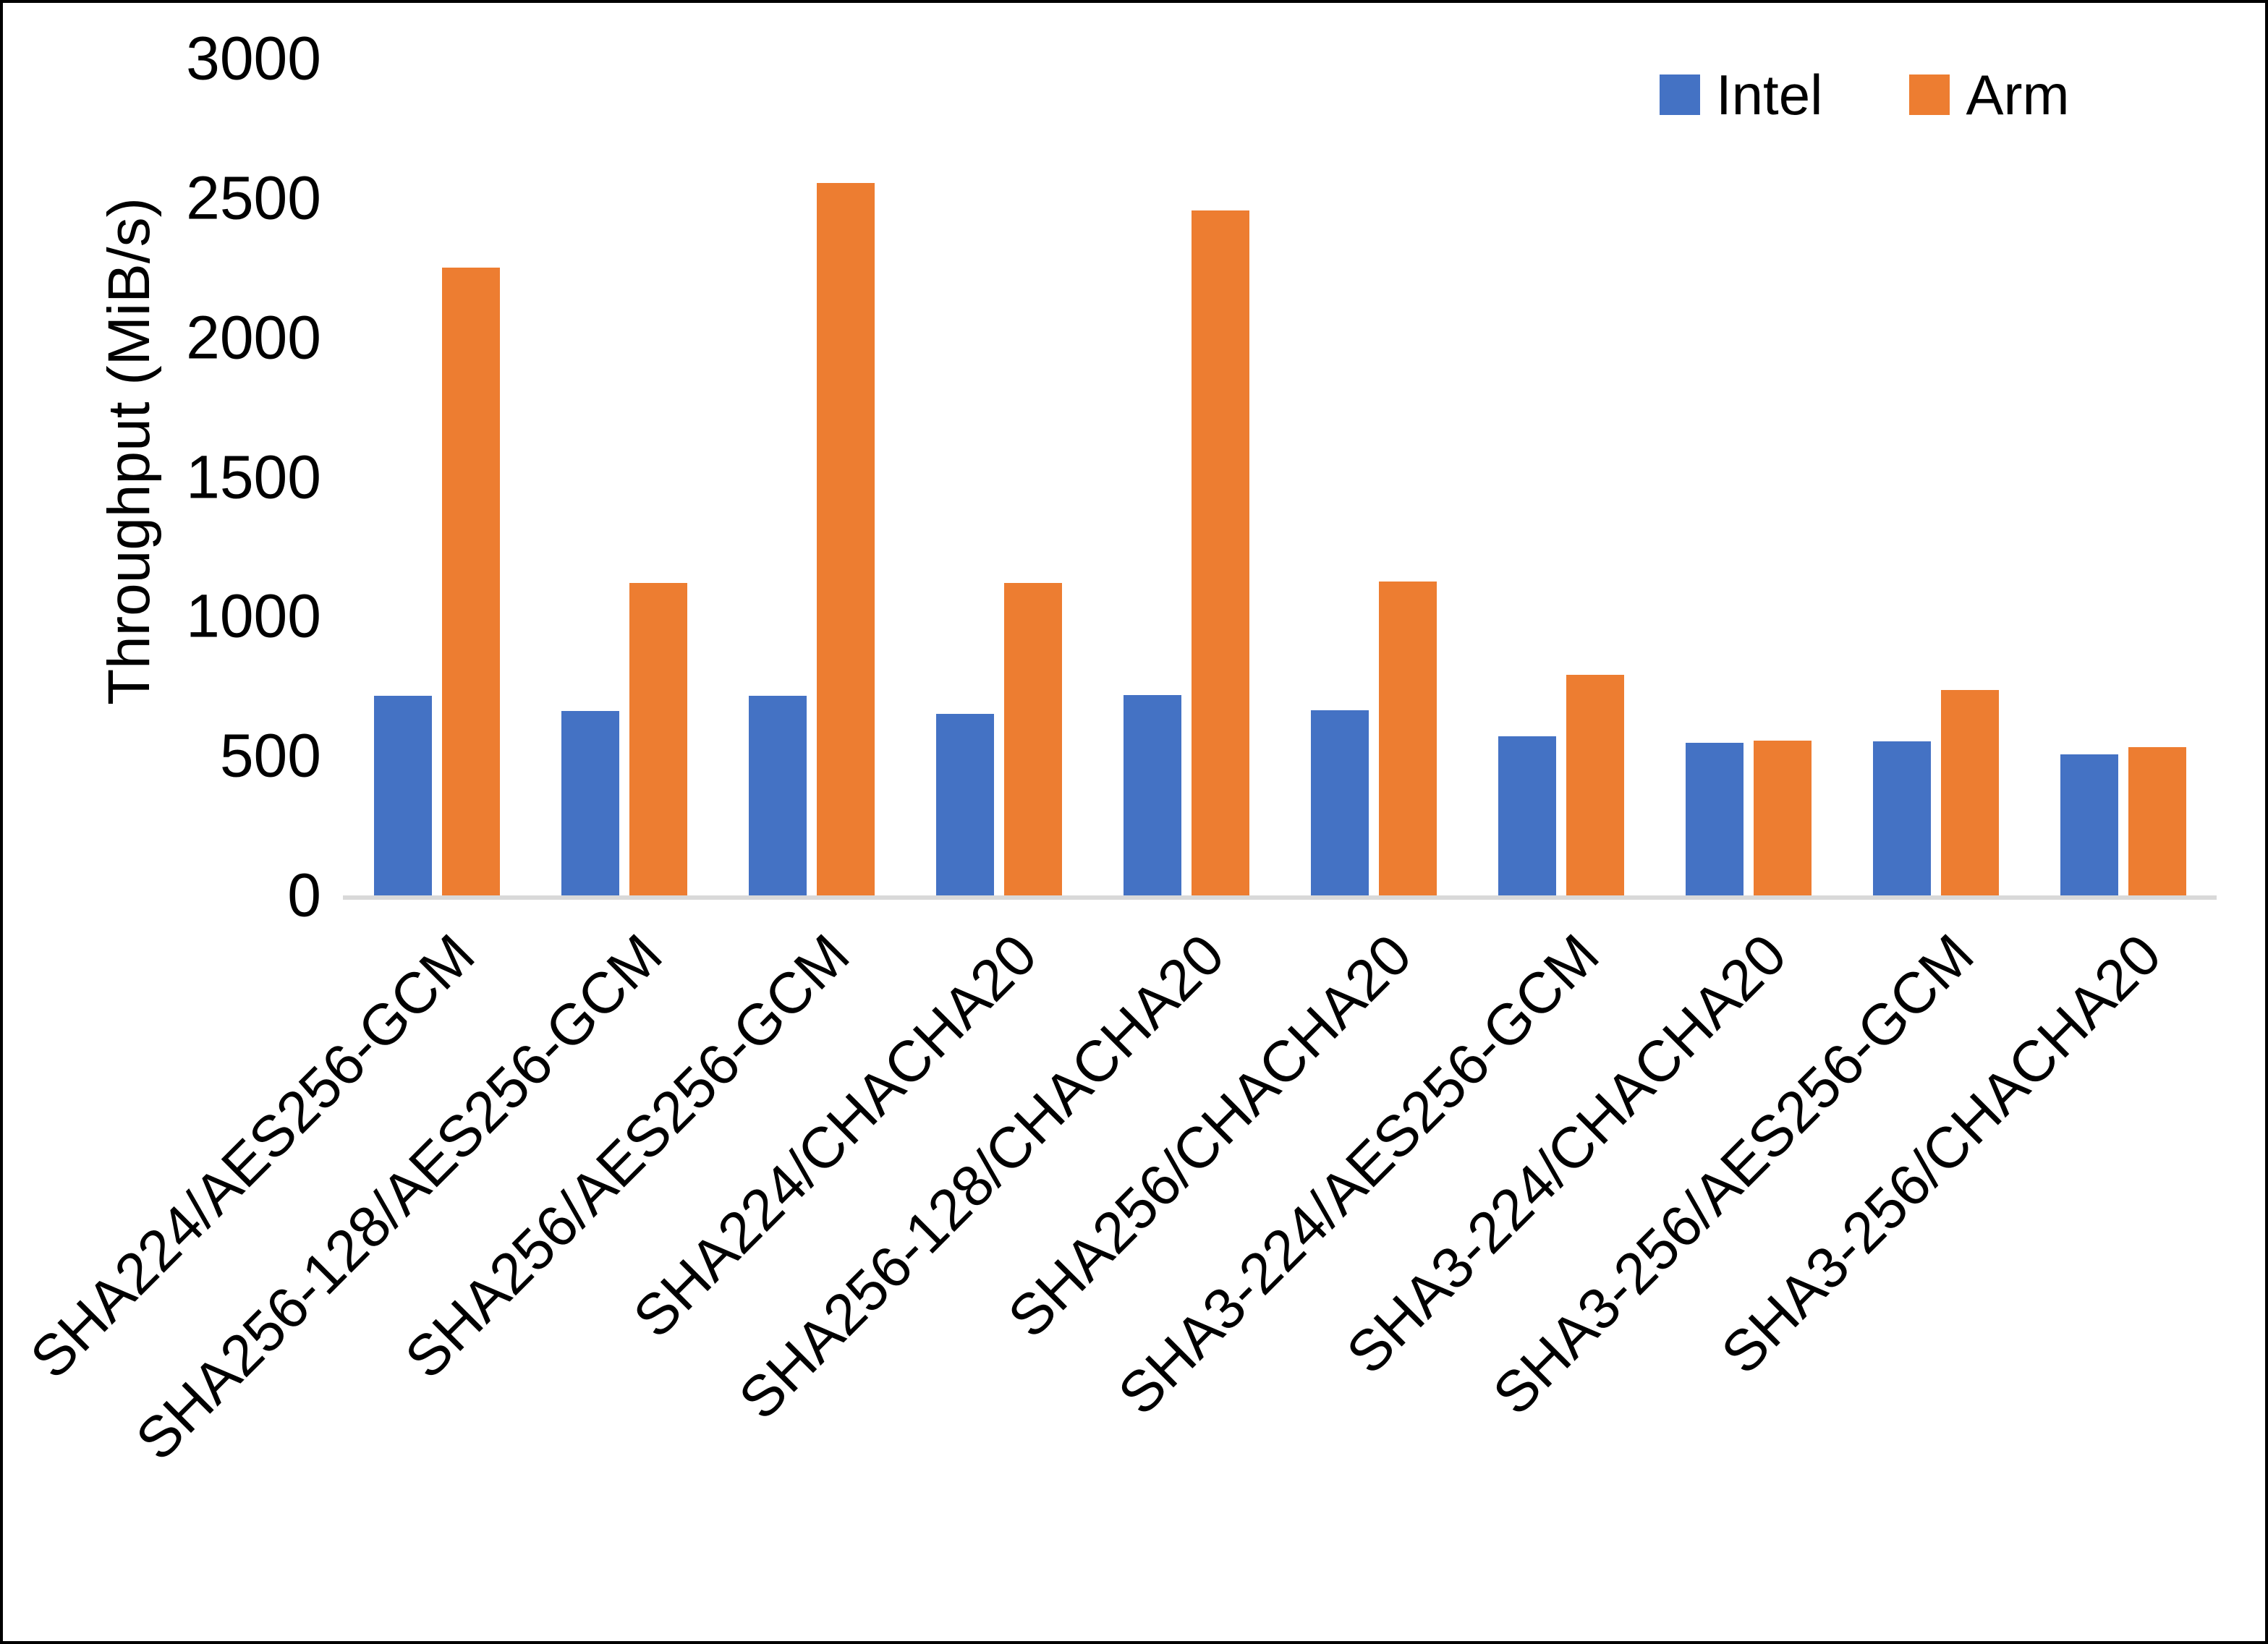 The image size is (2268, 1644). Describe the element at coordinates (1769, 95) in the screenshot. I see `legend-label-intel: Intel` at that location.